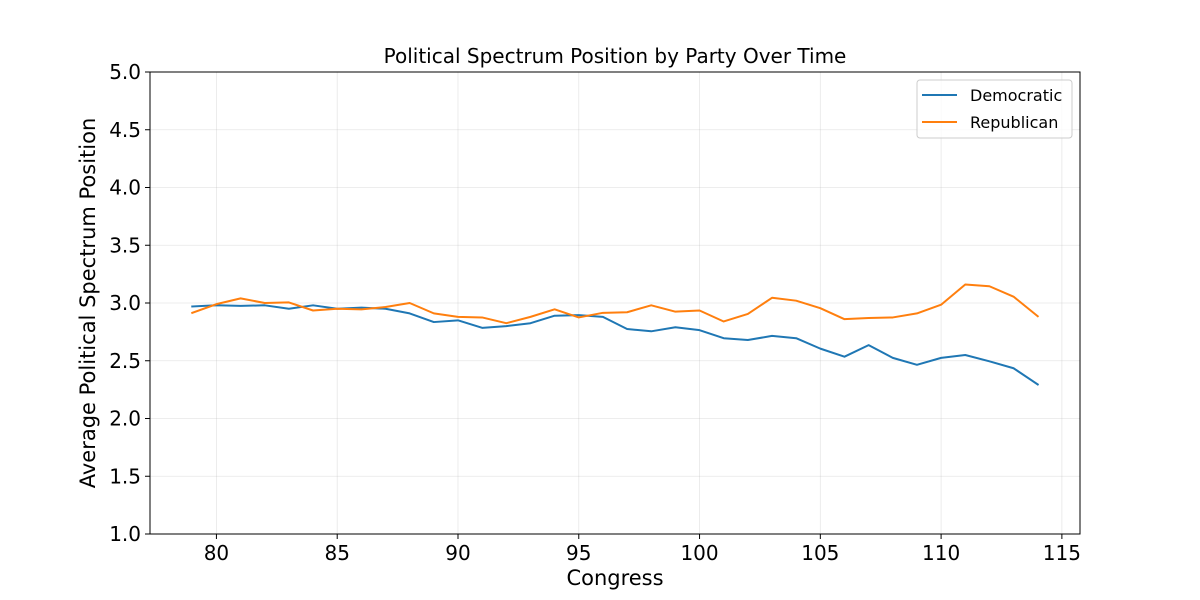  Describe the element at coordinates (457, 553) in the screenshot. I see `x-tick-label: 90` at that location.